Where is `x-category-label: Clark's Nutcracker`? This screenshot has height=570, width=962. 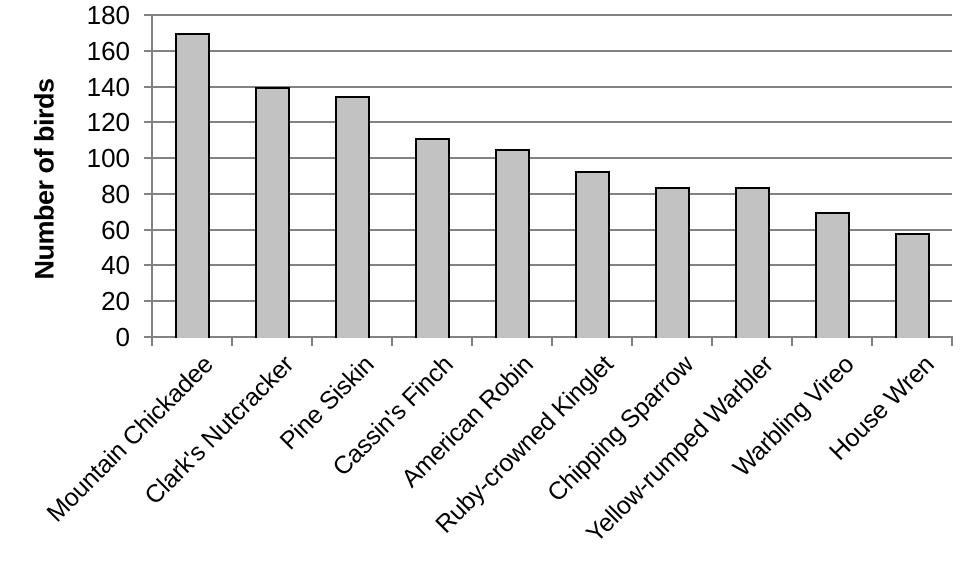
x-category-label: Clark's Nutcracker is located at coordinates (219, 430).